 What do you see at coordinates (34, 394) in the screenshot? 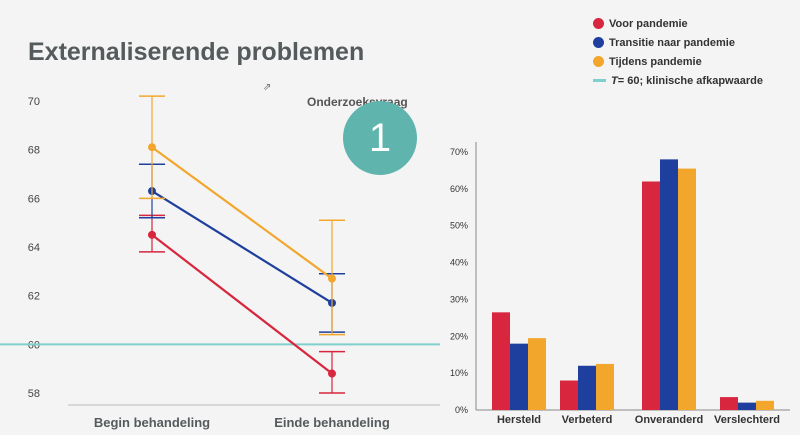
I see `y-tick-label: 58` at bounding box center [34, 394].